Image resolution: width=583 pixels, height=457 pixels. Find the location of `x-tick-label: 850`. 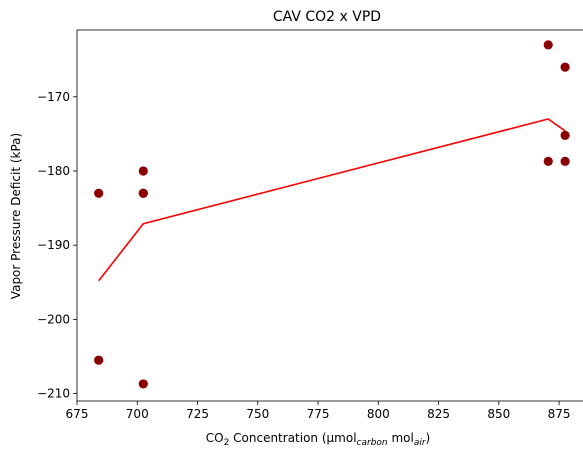

x-tick-label: 850 is located at coordinates (498, 414).